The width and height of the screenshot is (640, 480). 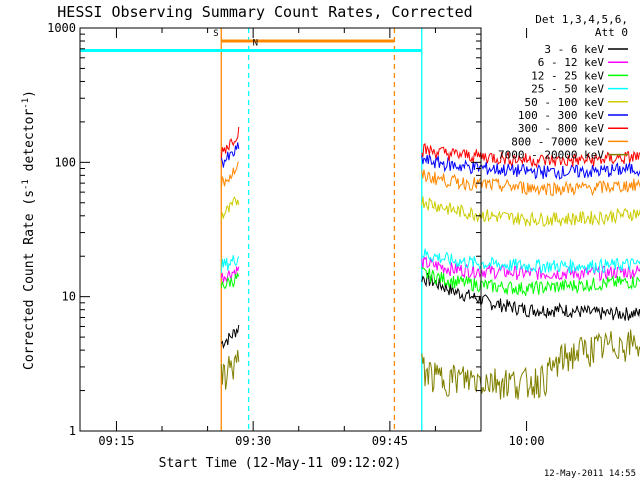 I want to click on series-line-4-a, so click(x=230, y=208).